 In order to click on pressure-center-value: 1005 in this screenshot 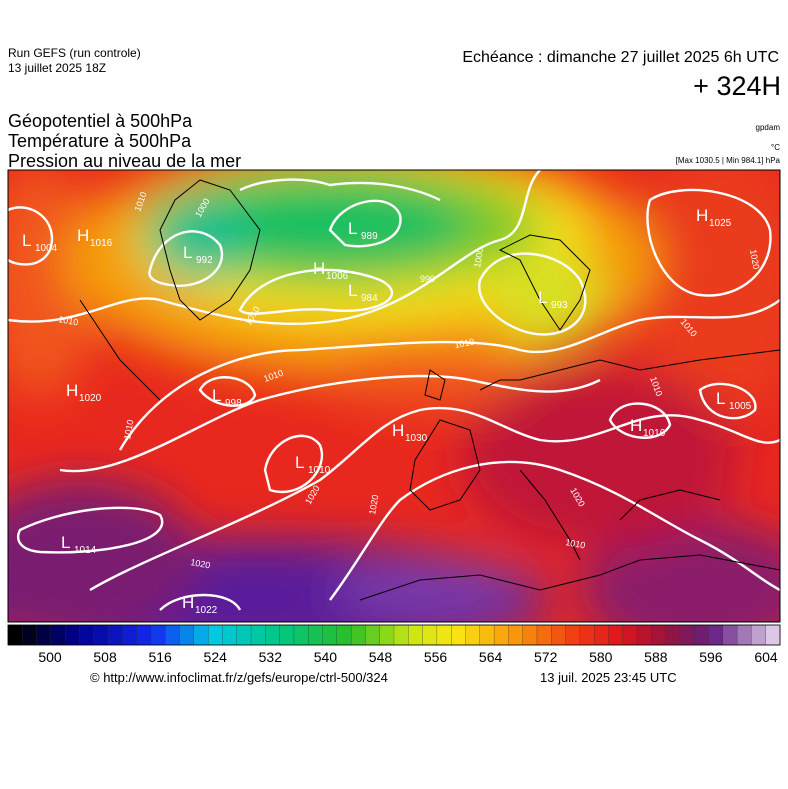, I will do `click(740, 406)`.